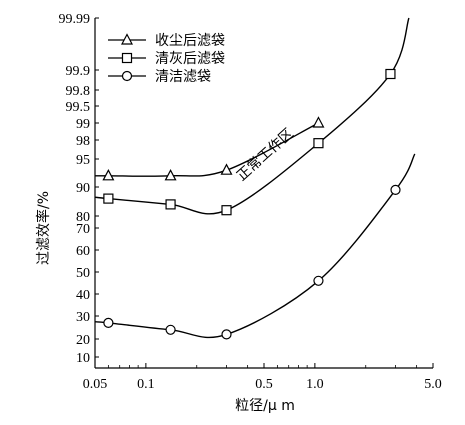 Image resolution: width=465 pixels, height=425 pixels. Describe the element at coordinates (265, 155) in the screenshot. I see `annotation-normal-zone: 正常工作区` at that location.